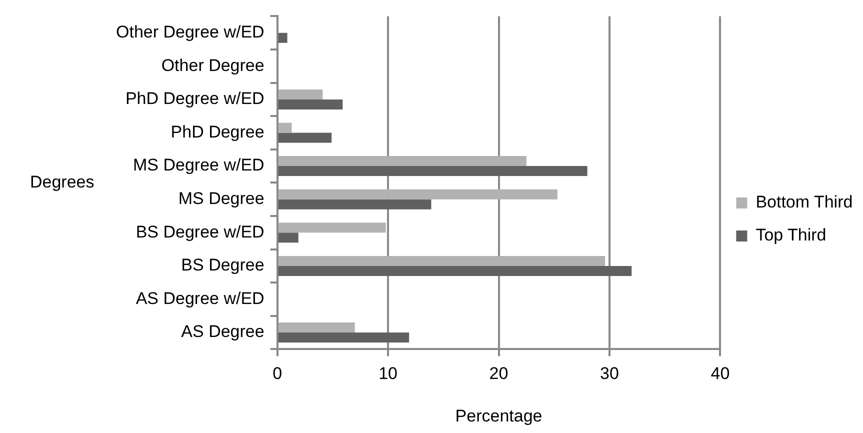 This screenshot has width=863, height=433. I want to click on y-axis-title: Degrees, so click(62, 182).